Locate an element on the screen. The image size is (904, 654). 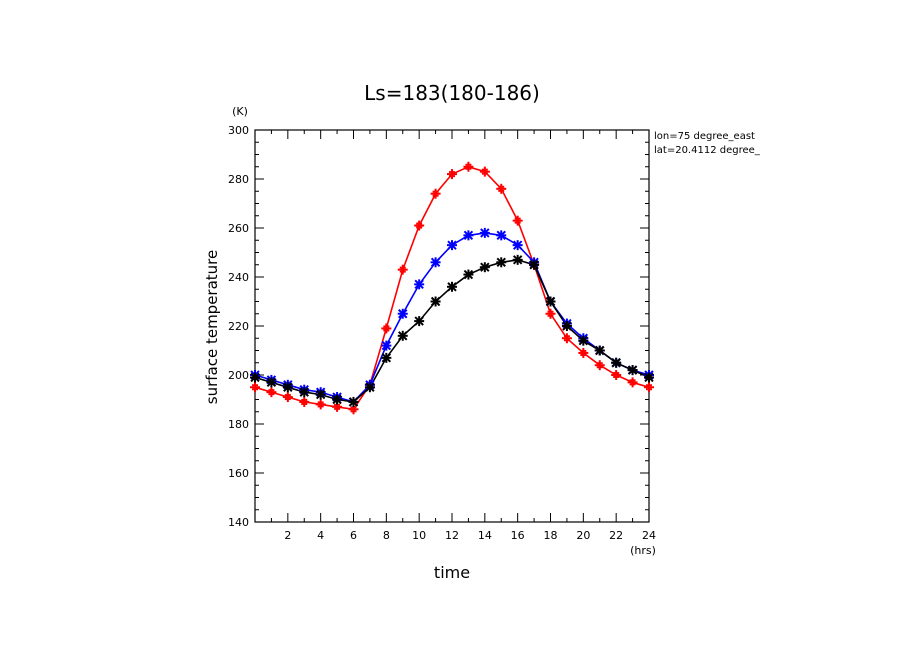
y-tick-label: 260 is located at coordinates (238, 228).